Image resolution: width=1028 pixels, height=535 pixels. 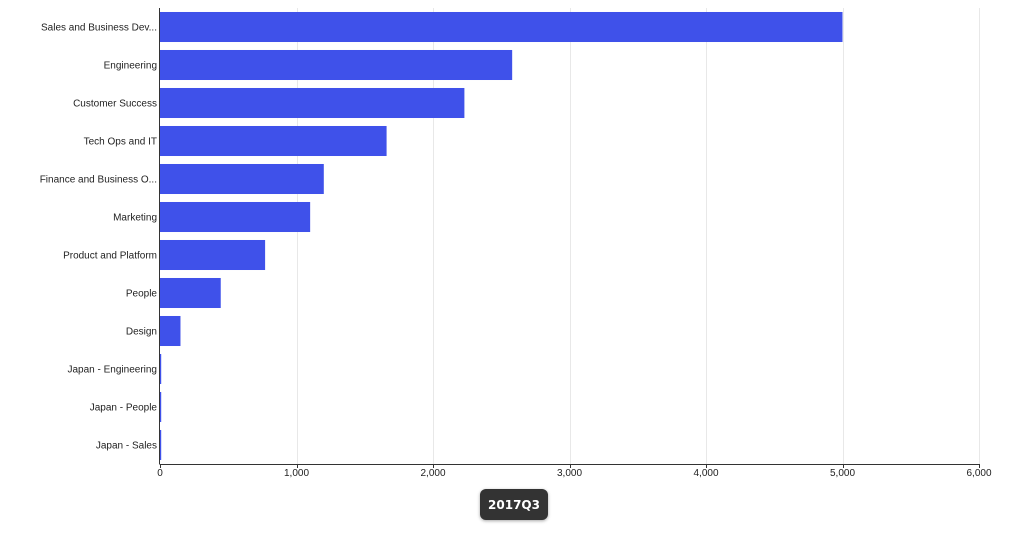 What do you see at coordinates (296, 473) in the screenshot?
I see `x-tick-label: 1,000` at bounding box center [296, 473].